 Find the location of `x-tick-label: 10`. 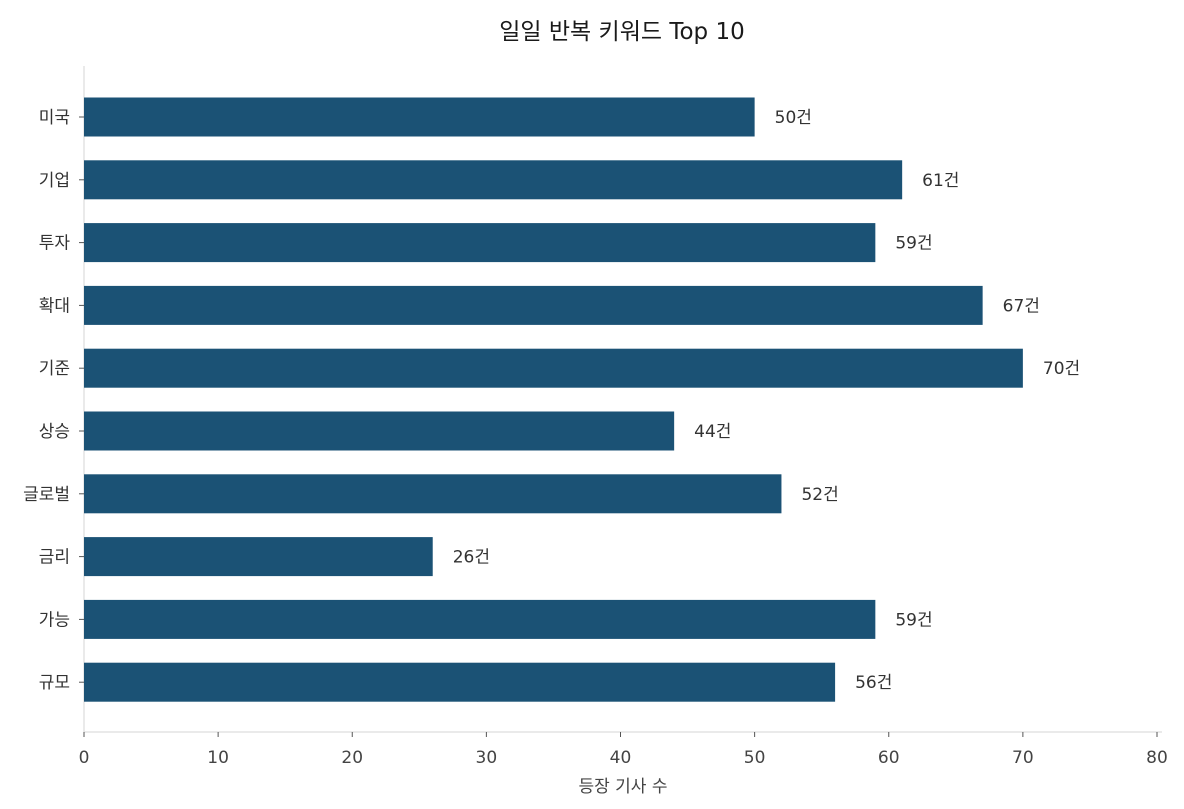

x-tick-label: 10 is located at coordinates (218, 758).